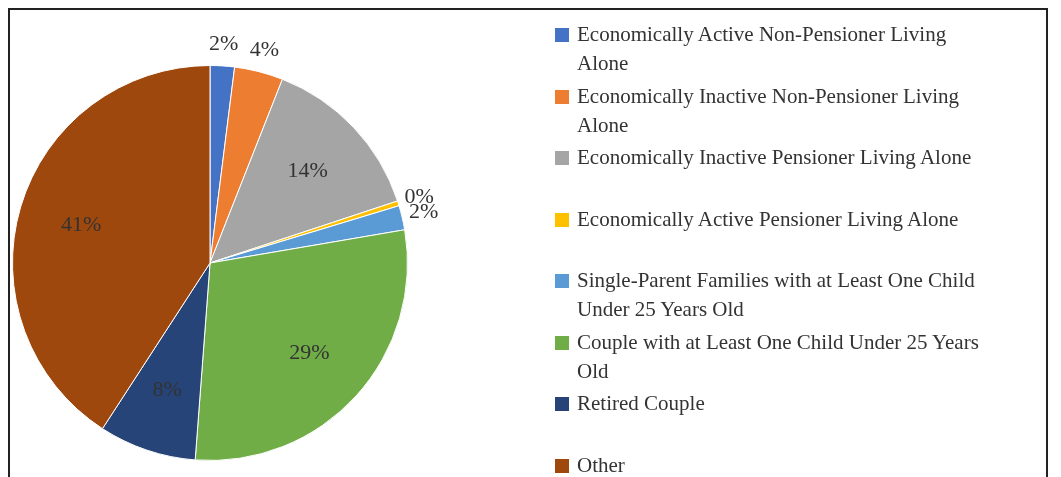  I want to click on data-label: 41%, so click(81, 223).